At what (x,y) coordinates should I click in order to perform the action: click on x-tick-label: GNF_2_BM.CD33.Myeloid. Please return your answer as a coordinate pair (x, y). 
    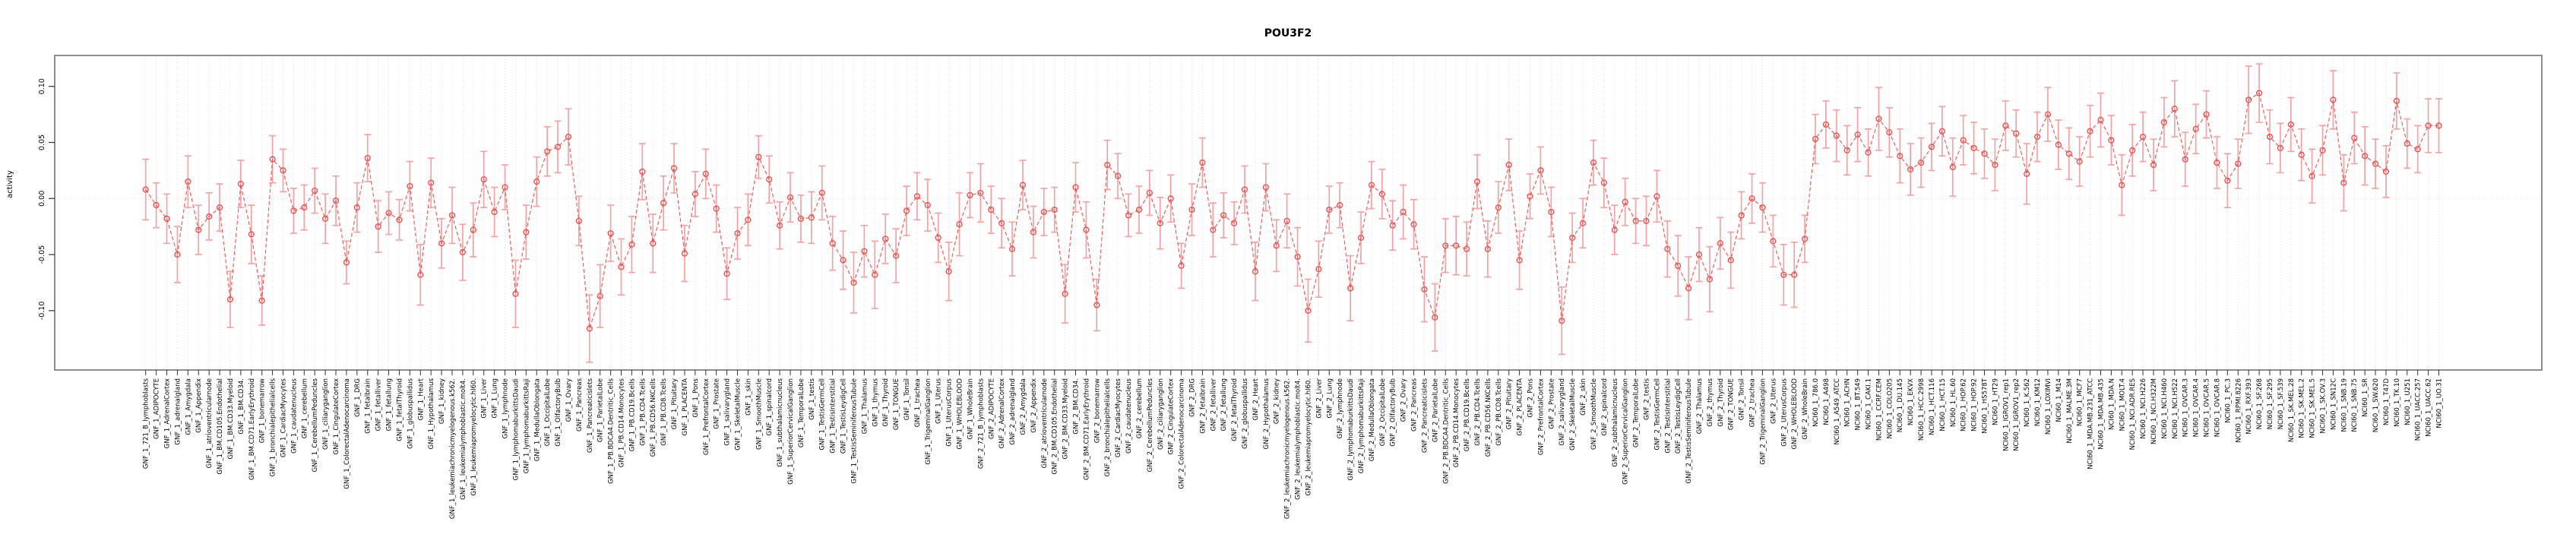
    Looking at the image, I should click on (1066, 419).